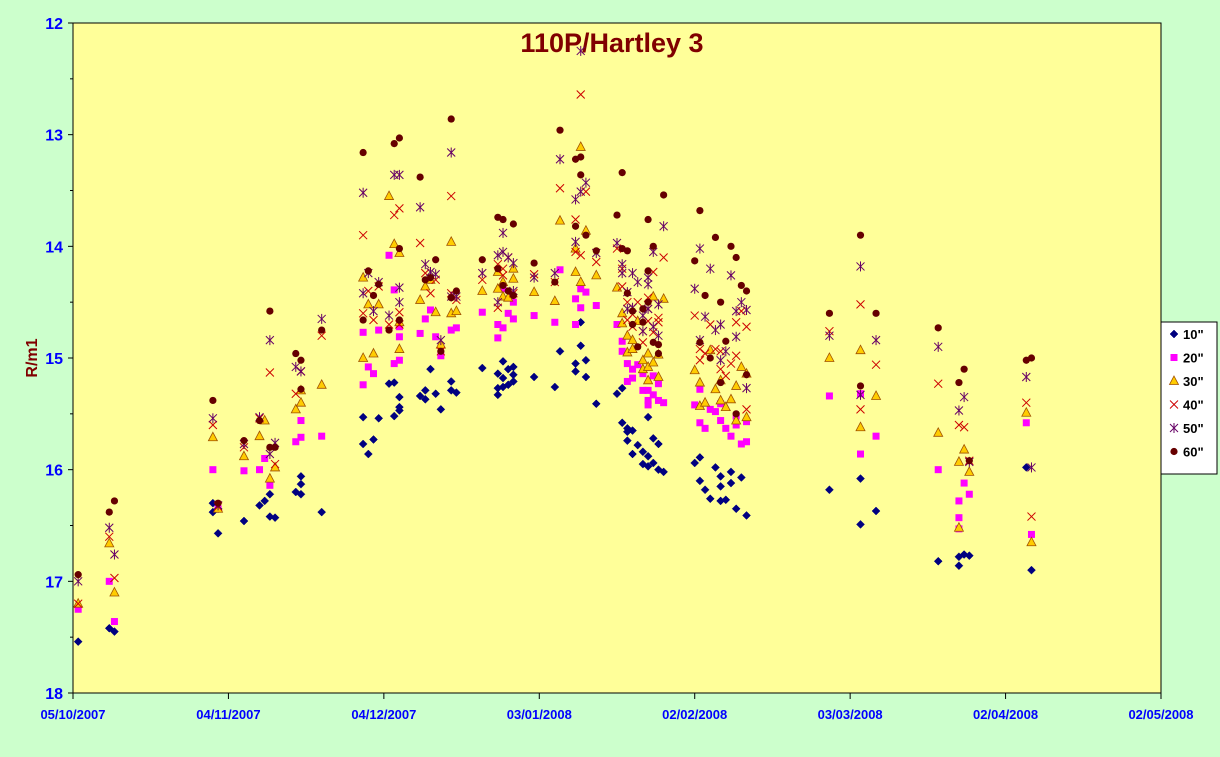  I want to click on y-tick-label: 18, so click(54, 694).